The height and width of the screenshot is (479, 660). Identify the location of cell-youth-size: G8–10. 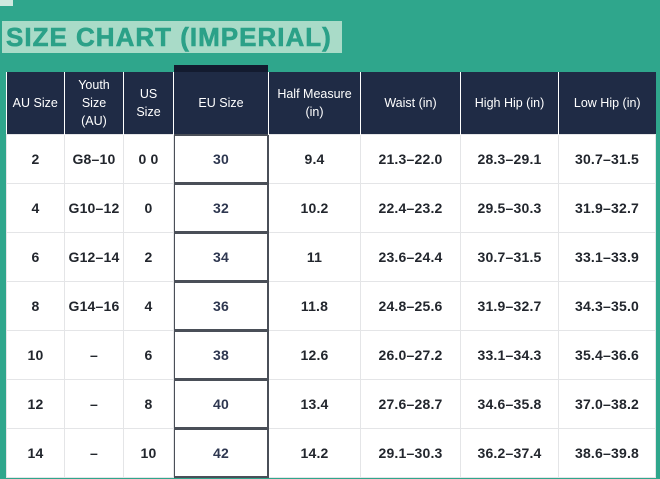
(94, 159).